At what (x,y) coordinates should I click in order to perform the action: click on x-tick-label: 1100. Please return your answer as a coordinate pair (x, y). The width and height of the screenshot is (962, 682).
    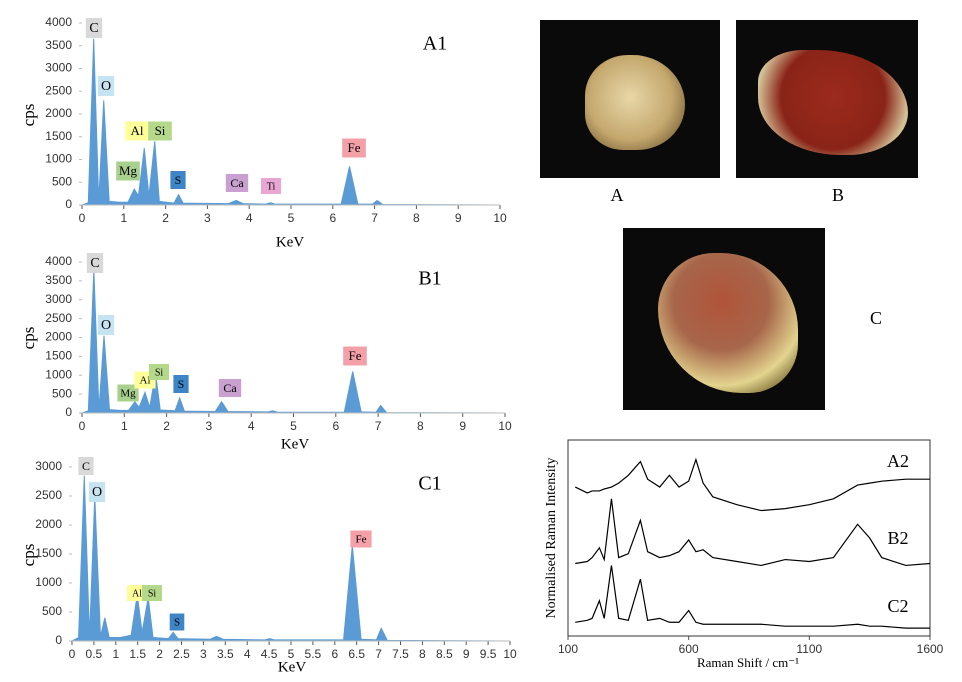
    Looking at the image, I should click on (809, 649).